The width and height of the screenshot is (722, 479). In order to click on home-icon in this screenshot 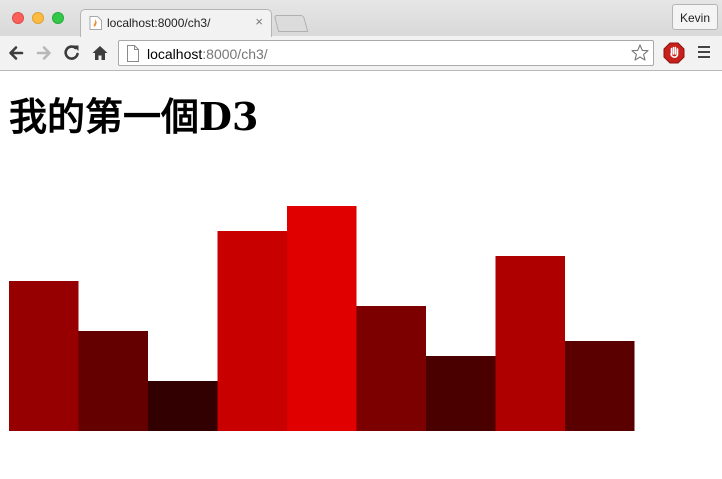, I will do `click(100, 53)`.